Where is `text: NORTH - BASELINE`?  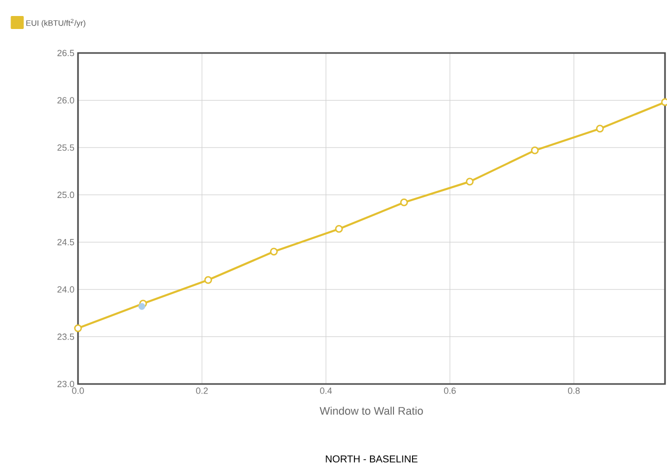 text: NORTH - BASELINE is located at coordinates (372, 458).